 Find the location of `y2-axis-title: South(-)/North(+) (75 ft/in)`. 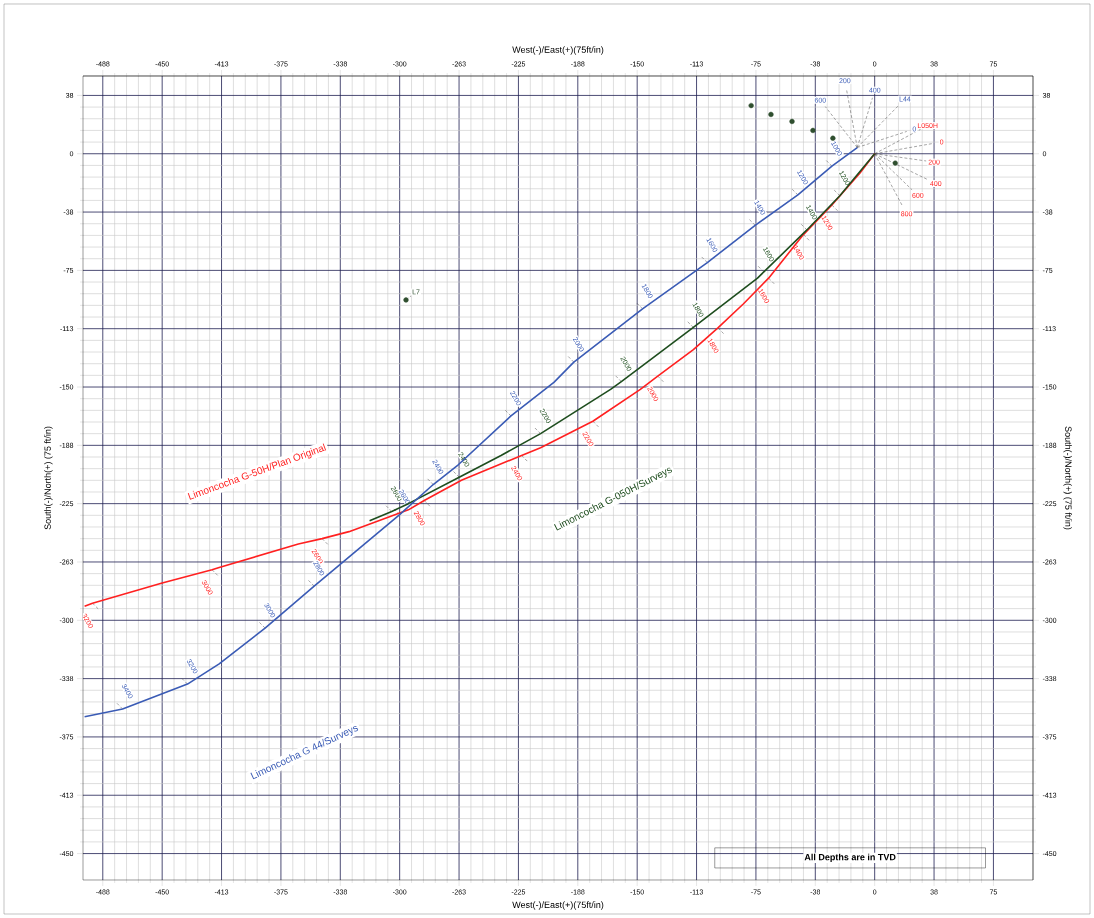

y2-axis-title: South(-)/North(+) (75 ft/in) is located at coordinates (1067, 478).